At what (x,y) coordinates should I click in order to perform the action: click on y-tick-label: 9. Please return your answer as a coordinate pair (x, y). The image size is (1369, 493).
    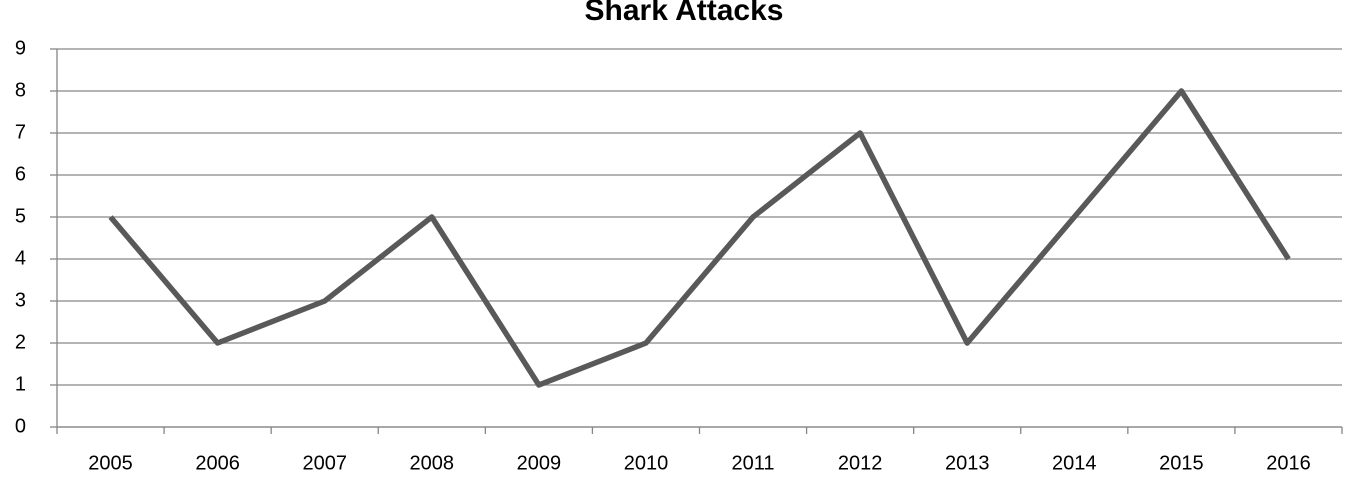
    Looking at the image, I should click on (20, 48).